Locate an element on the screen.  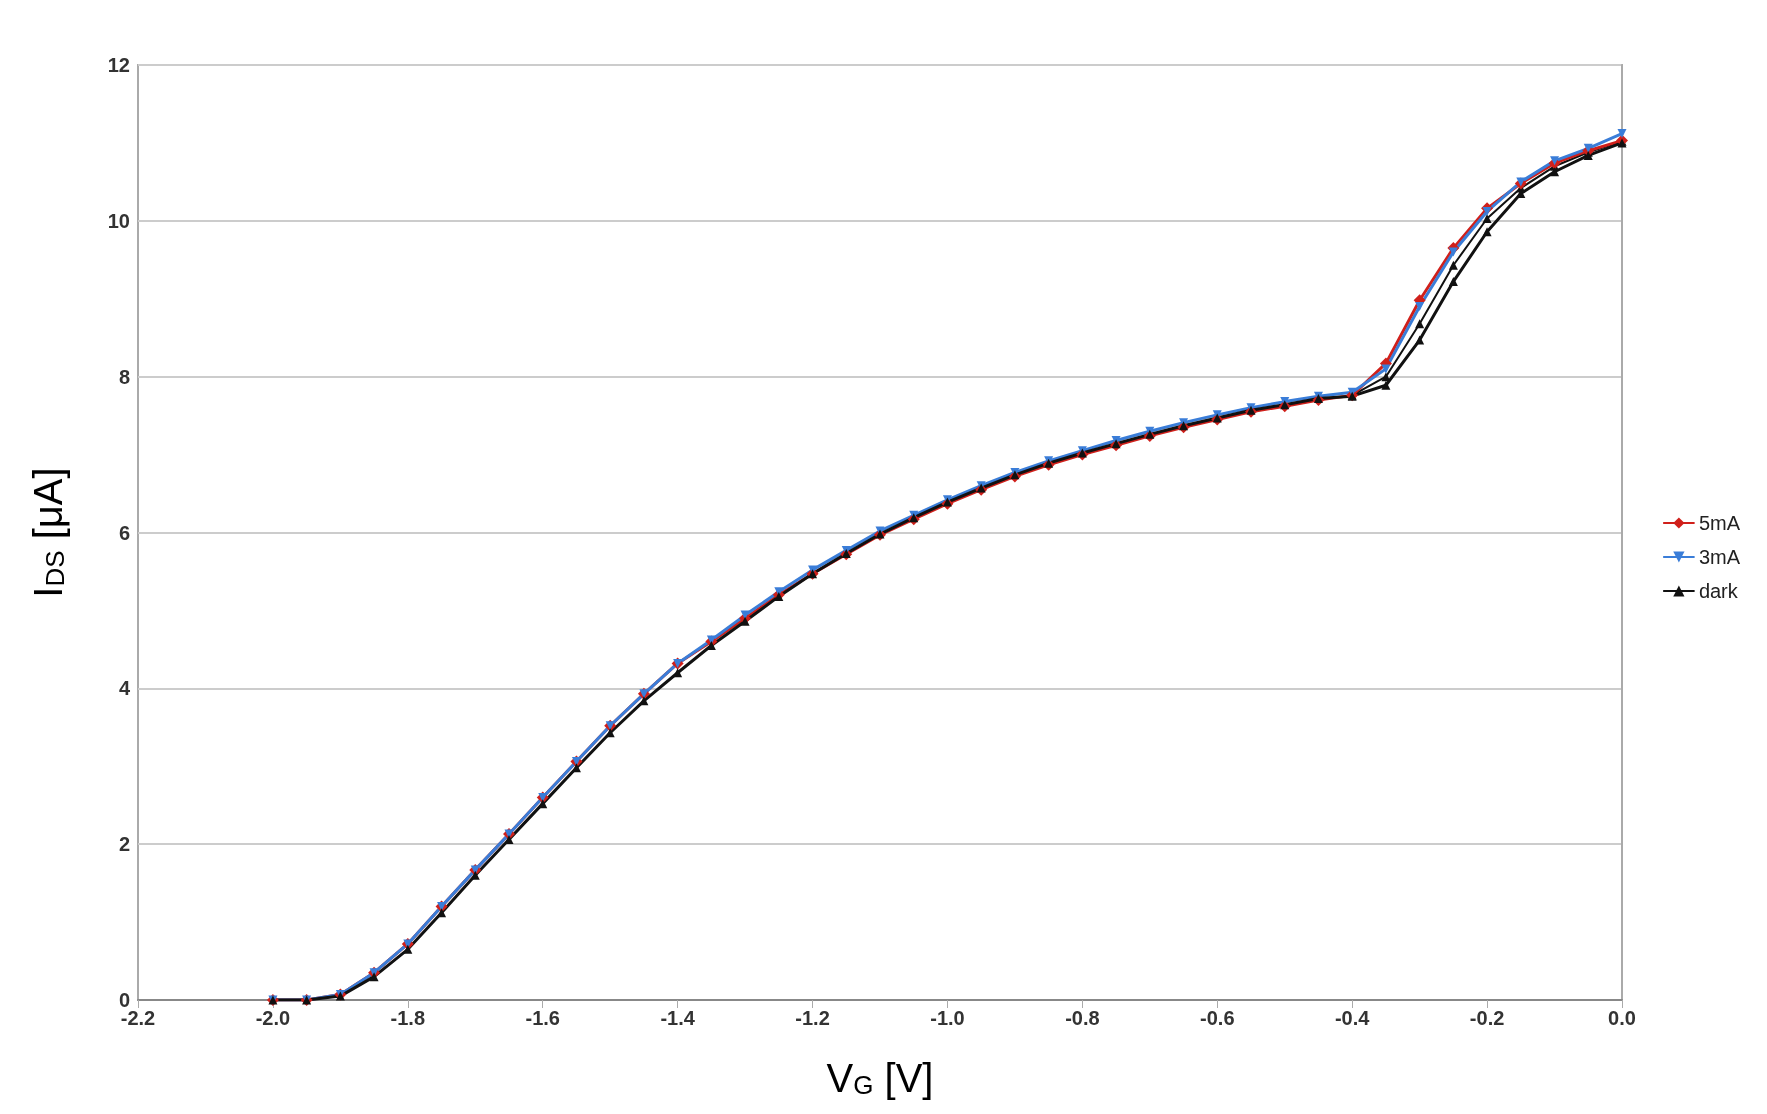
x-tick-label: -0.6 is located at coordinates (1217, 1018).